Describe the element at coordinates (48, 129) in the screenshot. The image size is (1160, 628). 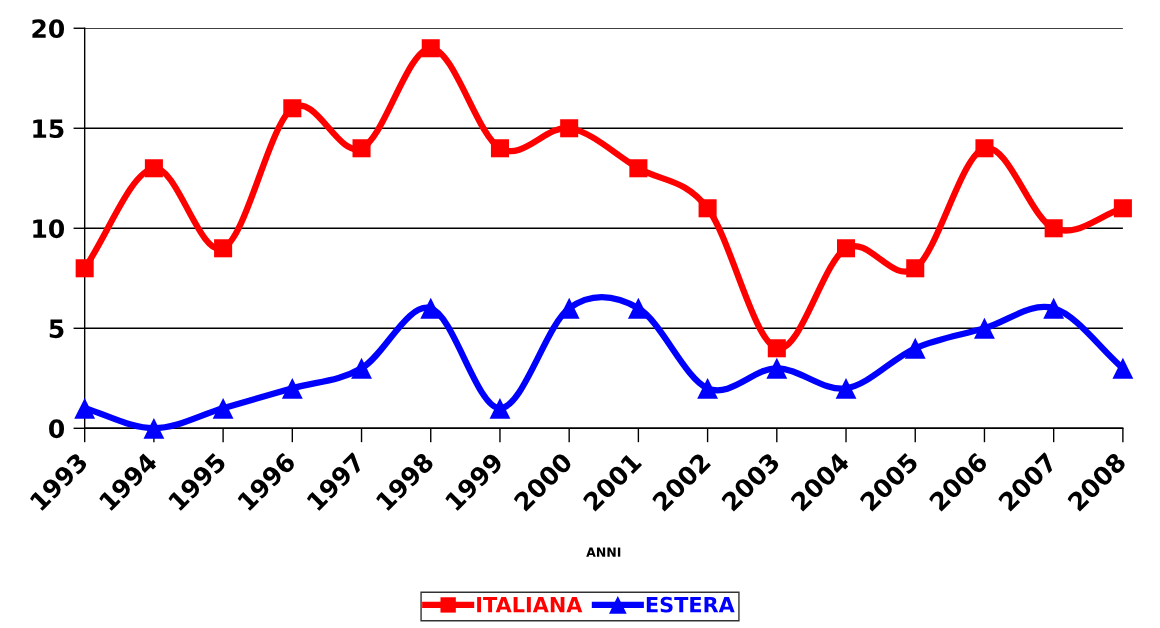
I see `y-tick-label: 15` at that location.